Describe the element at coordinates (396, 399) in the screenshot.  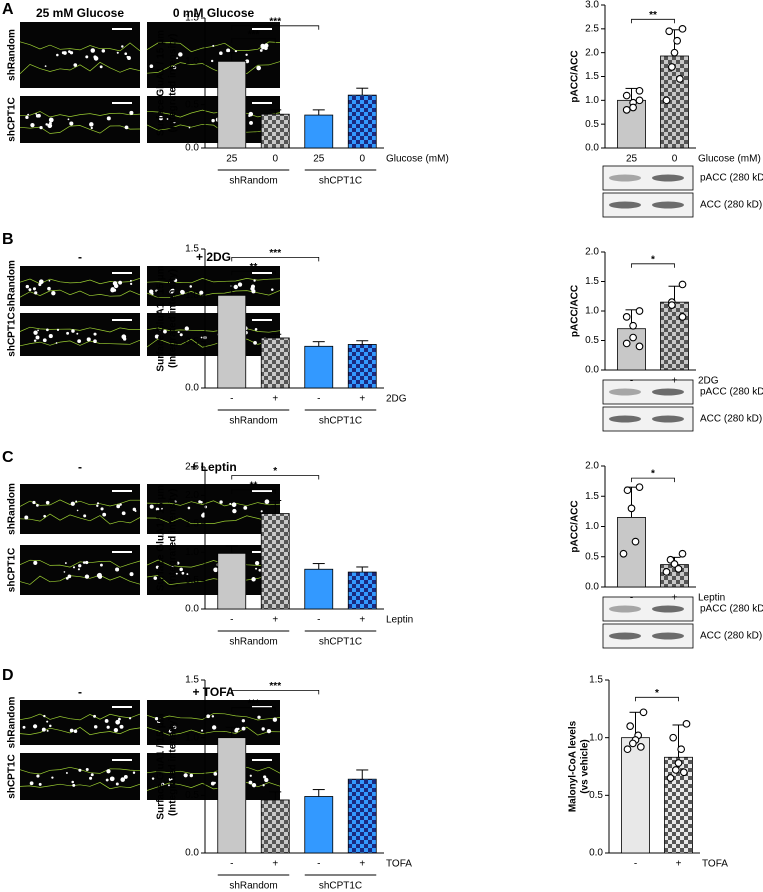
I see `x-axis-label: 2DG` at that location.